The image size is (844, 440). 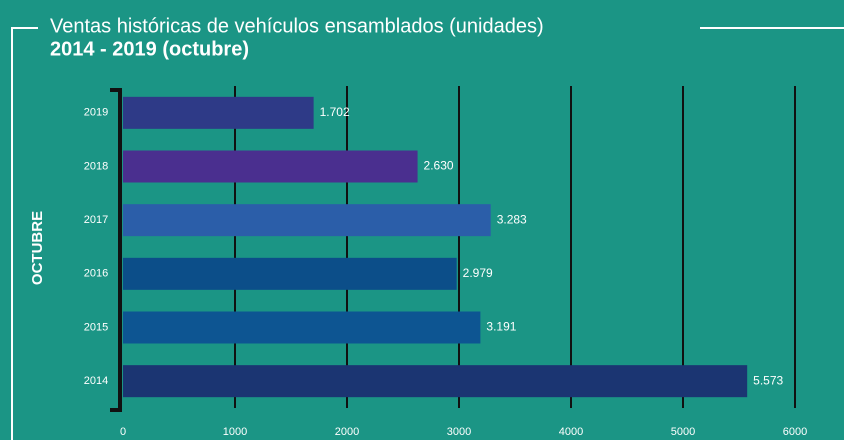 I want to click on x-tick-label: 4000, so click(x=571, y=432).